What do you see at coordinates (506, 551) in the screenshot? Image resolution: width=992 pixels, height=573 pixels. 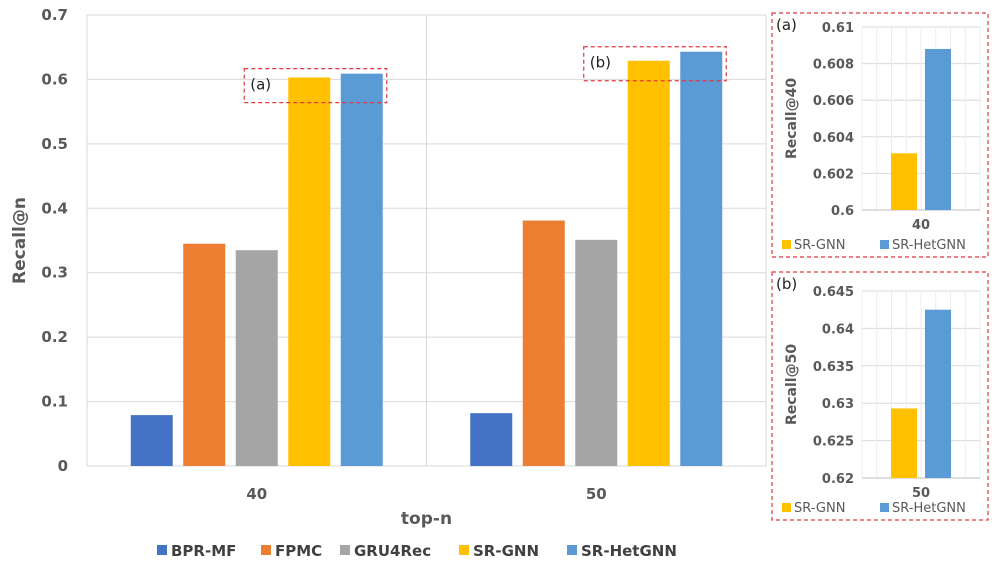 I see `main-legend-label: SR-GNN` at bounding box center [506, 551].